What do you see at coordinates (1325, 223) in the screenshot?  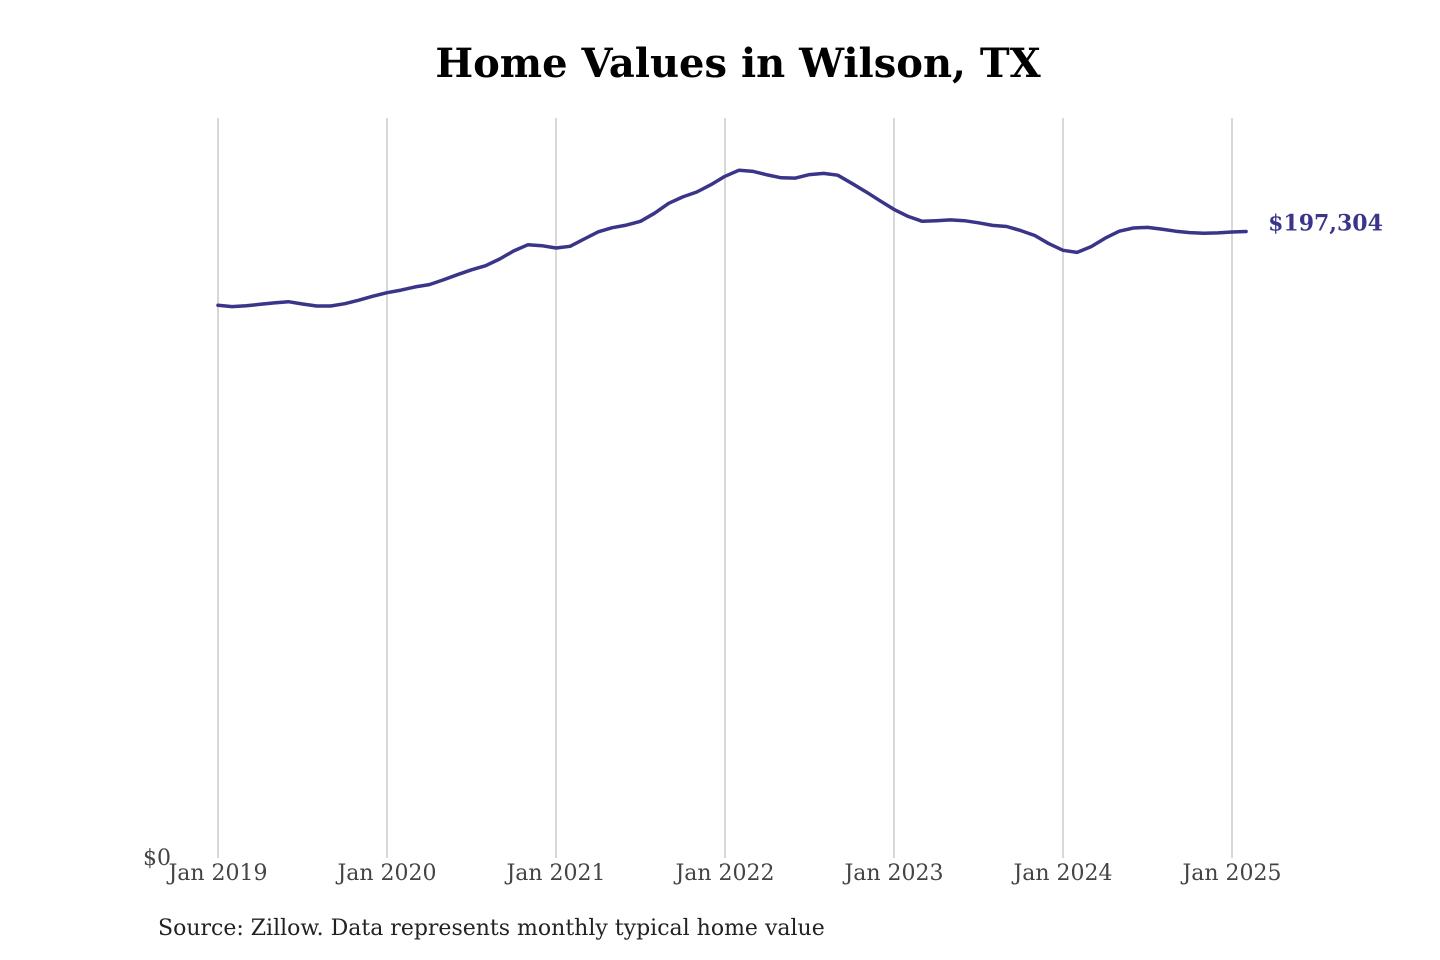 I see `end-value-label: $197,304` at bounding box center [1325, 223].